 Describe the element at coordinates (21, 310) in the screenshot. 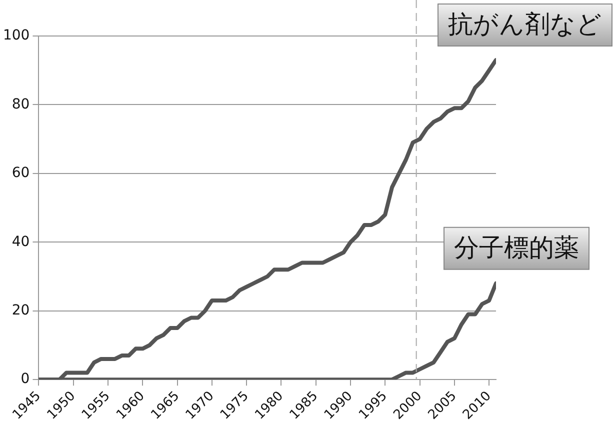

I see `y-tick-label: 20` at that location.